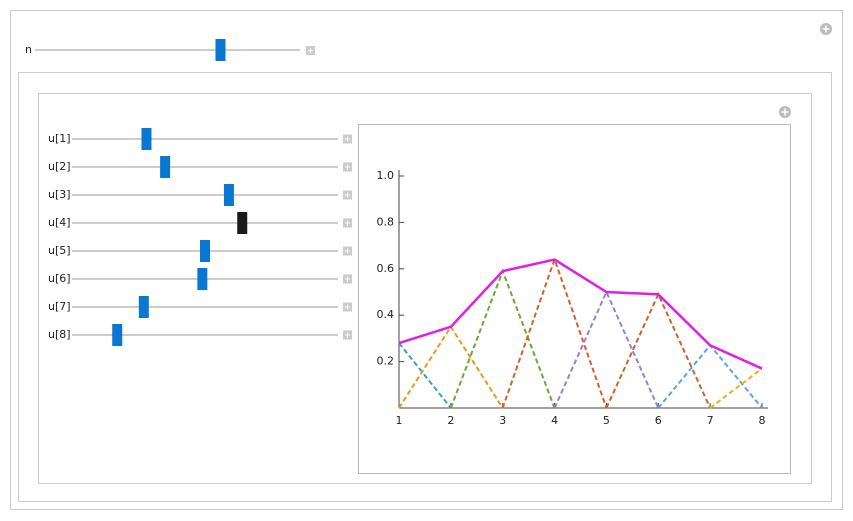  I want to click on slider-label: u[8], so click(59, 334).